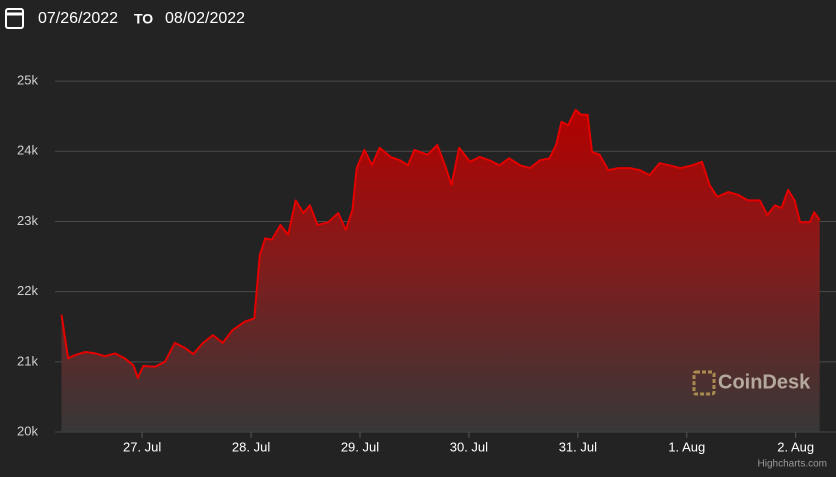  I want to click on x-tick-label: 2. Aug, so click(795, 446).